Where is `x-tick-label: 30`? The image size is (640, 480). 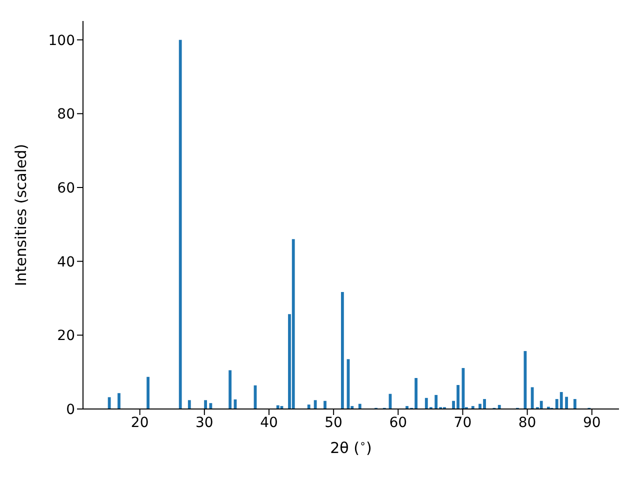
x-tick-label: 30 is located at coordinates (204, 422).